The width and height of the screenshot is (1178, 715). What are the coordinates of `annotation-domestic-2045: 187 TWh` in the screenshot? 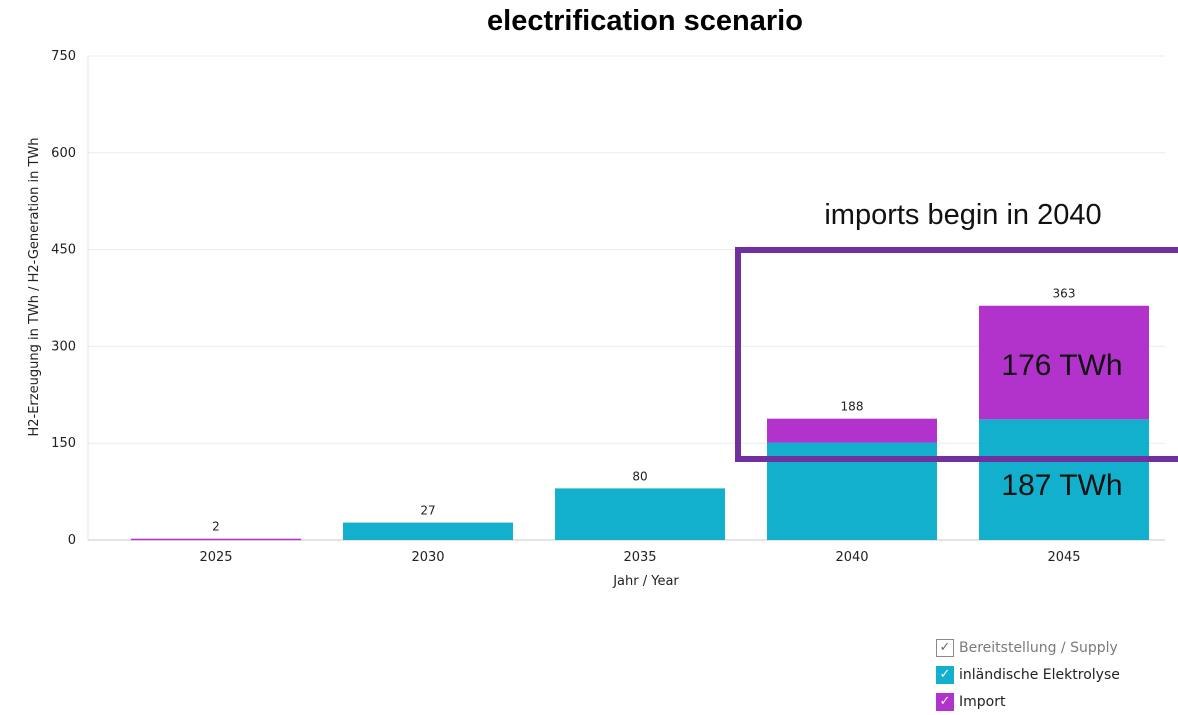 It's located at (1061, 485).